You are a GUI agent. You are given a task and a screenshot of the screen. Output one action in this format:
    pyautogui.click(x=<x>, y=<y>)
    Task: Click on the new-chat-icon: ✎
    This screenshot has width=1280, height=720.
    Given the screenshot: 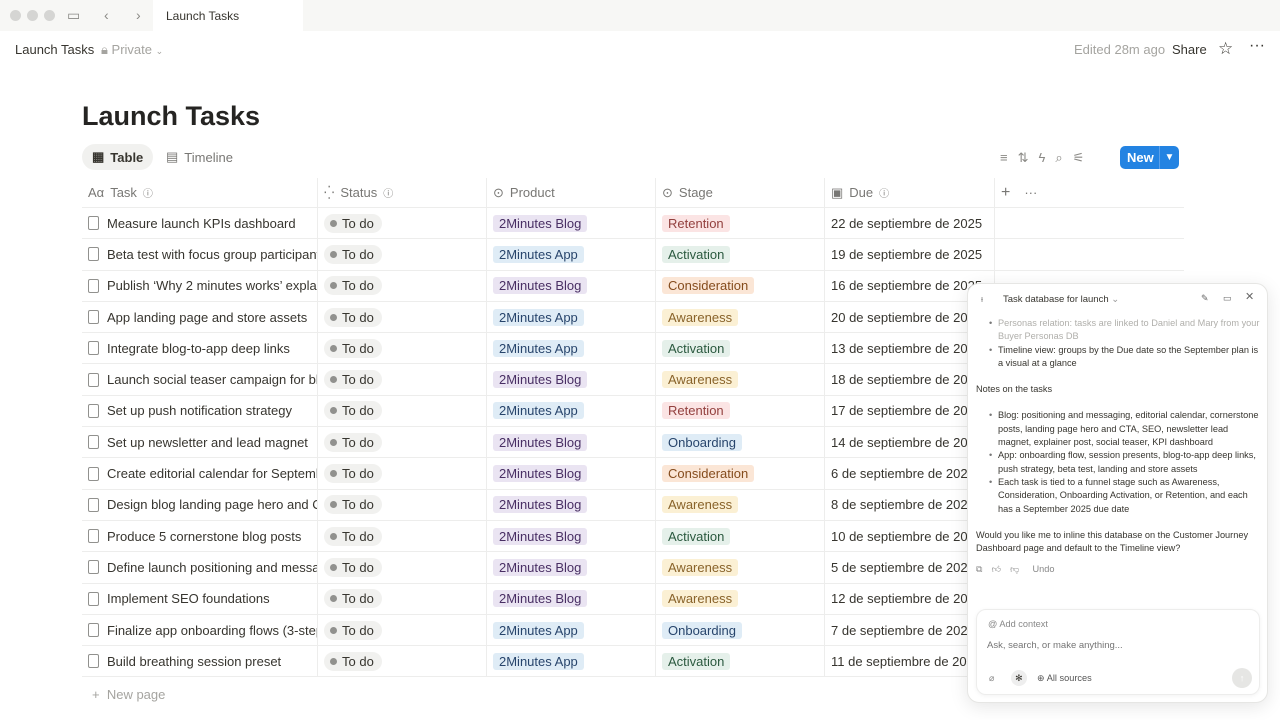 What is the action you would take?
    pyautogui.click(x=1205, y=298)
    